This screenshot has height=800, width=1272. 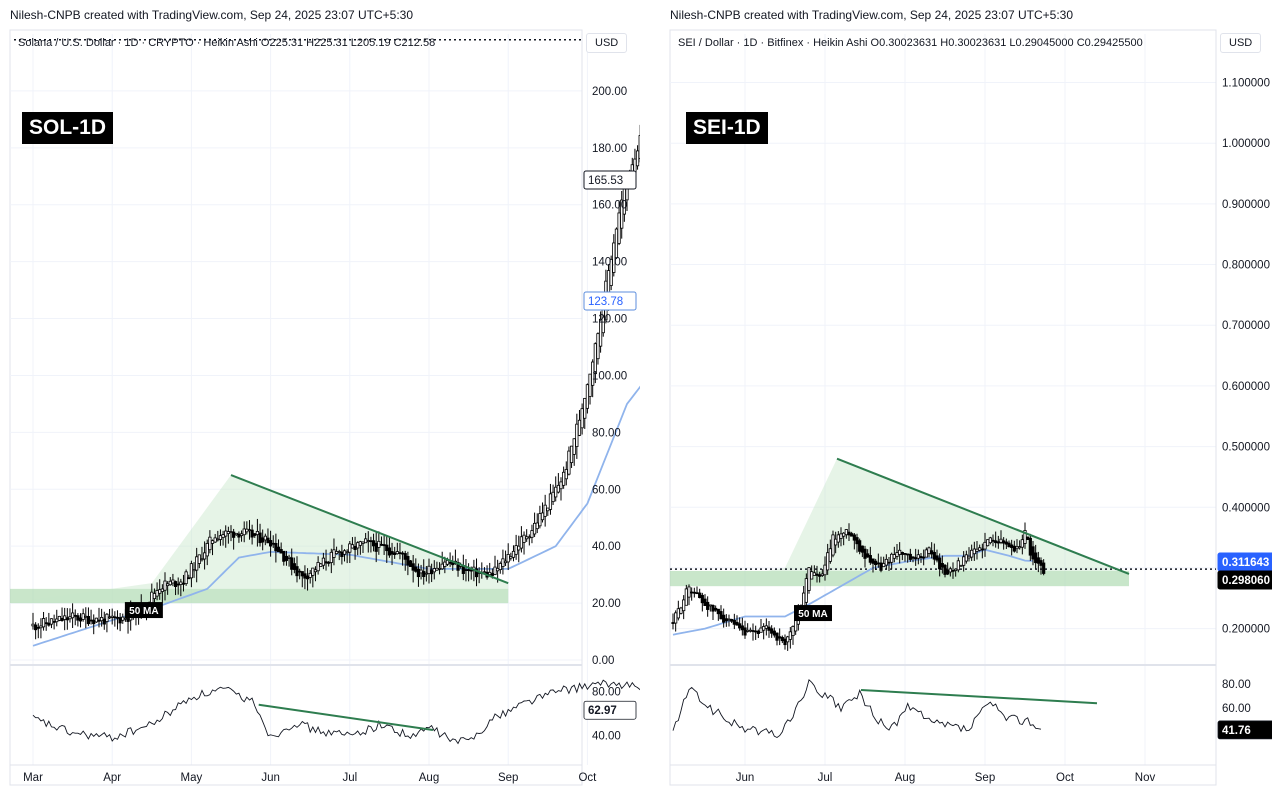 I want to click on price-tick-label: 180.00, so click(x=609, y=149).